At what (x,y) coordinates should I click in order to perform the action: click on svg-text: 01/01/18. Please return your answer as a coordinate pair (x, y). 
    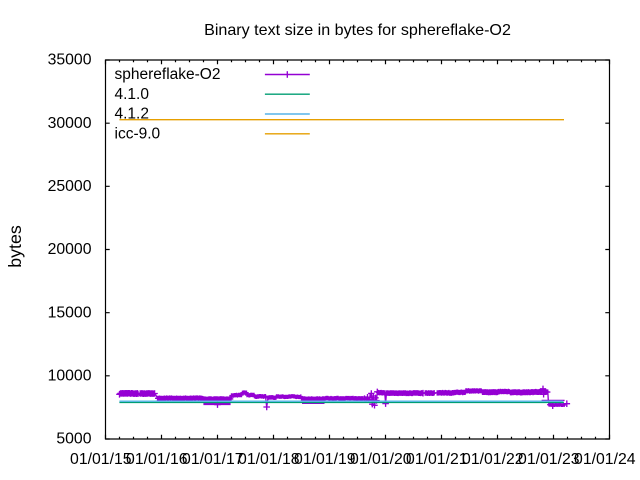
    Looking at the image, I should click on (269, 459).